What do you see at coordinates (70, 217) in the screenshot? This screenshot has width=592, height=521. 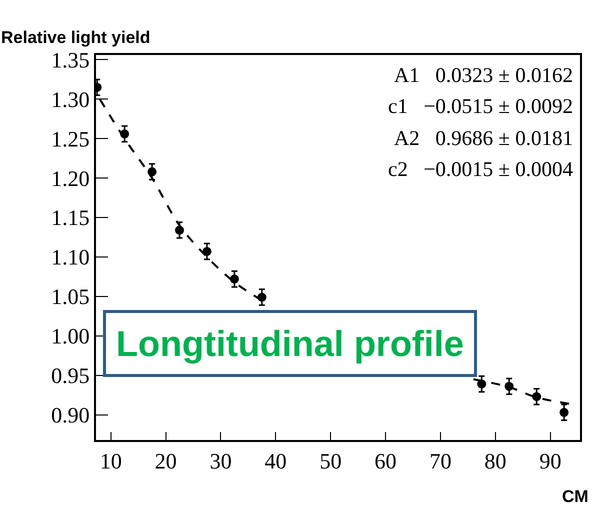 I see `y-tick-label: 1.15` at bounding box center [70, 217].